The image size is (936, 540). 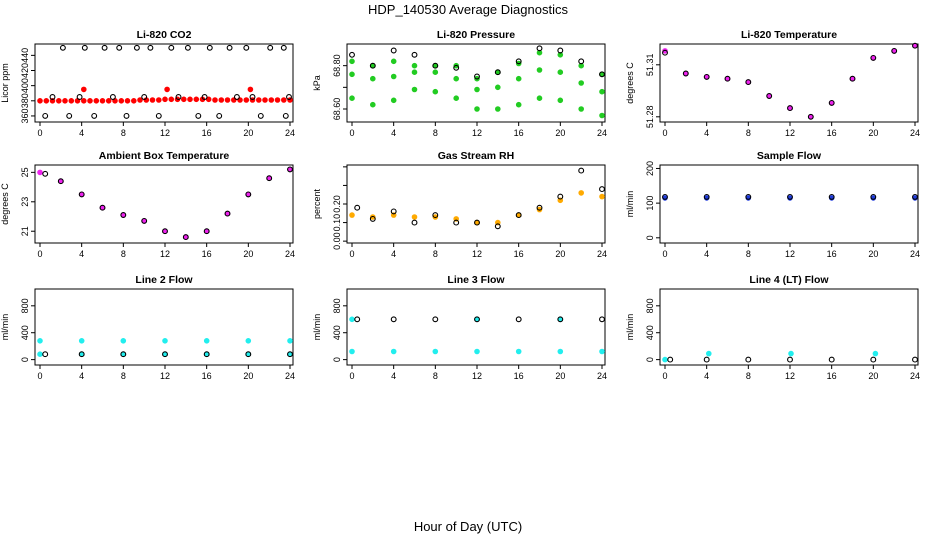 I want to click on chart-panel-7: Line 2 Flow 0 4 8 12 16 20 24 0 400 800 ml/min, so click(x=147, y=327).